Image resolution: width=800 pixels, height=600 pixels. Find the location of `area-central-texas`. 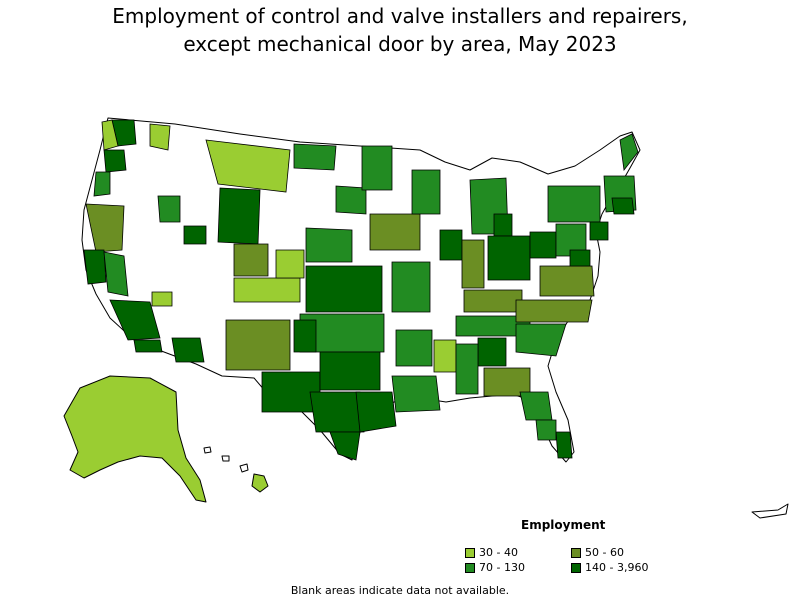

area-central-texas is located at coordinates (337, 412).